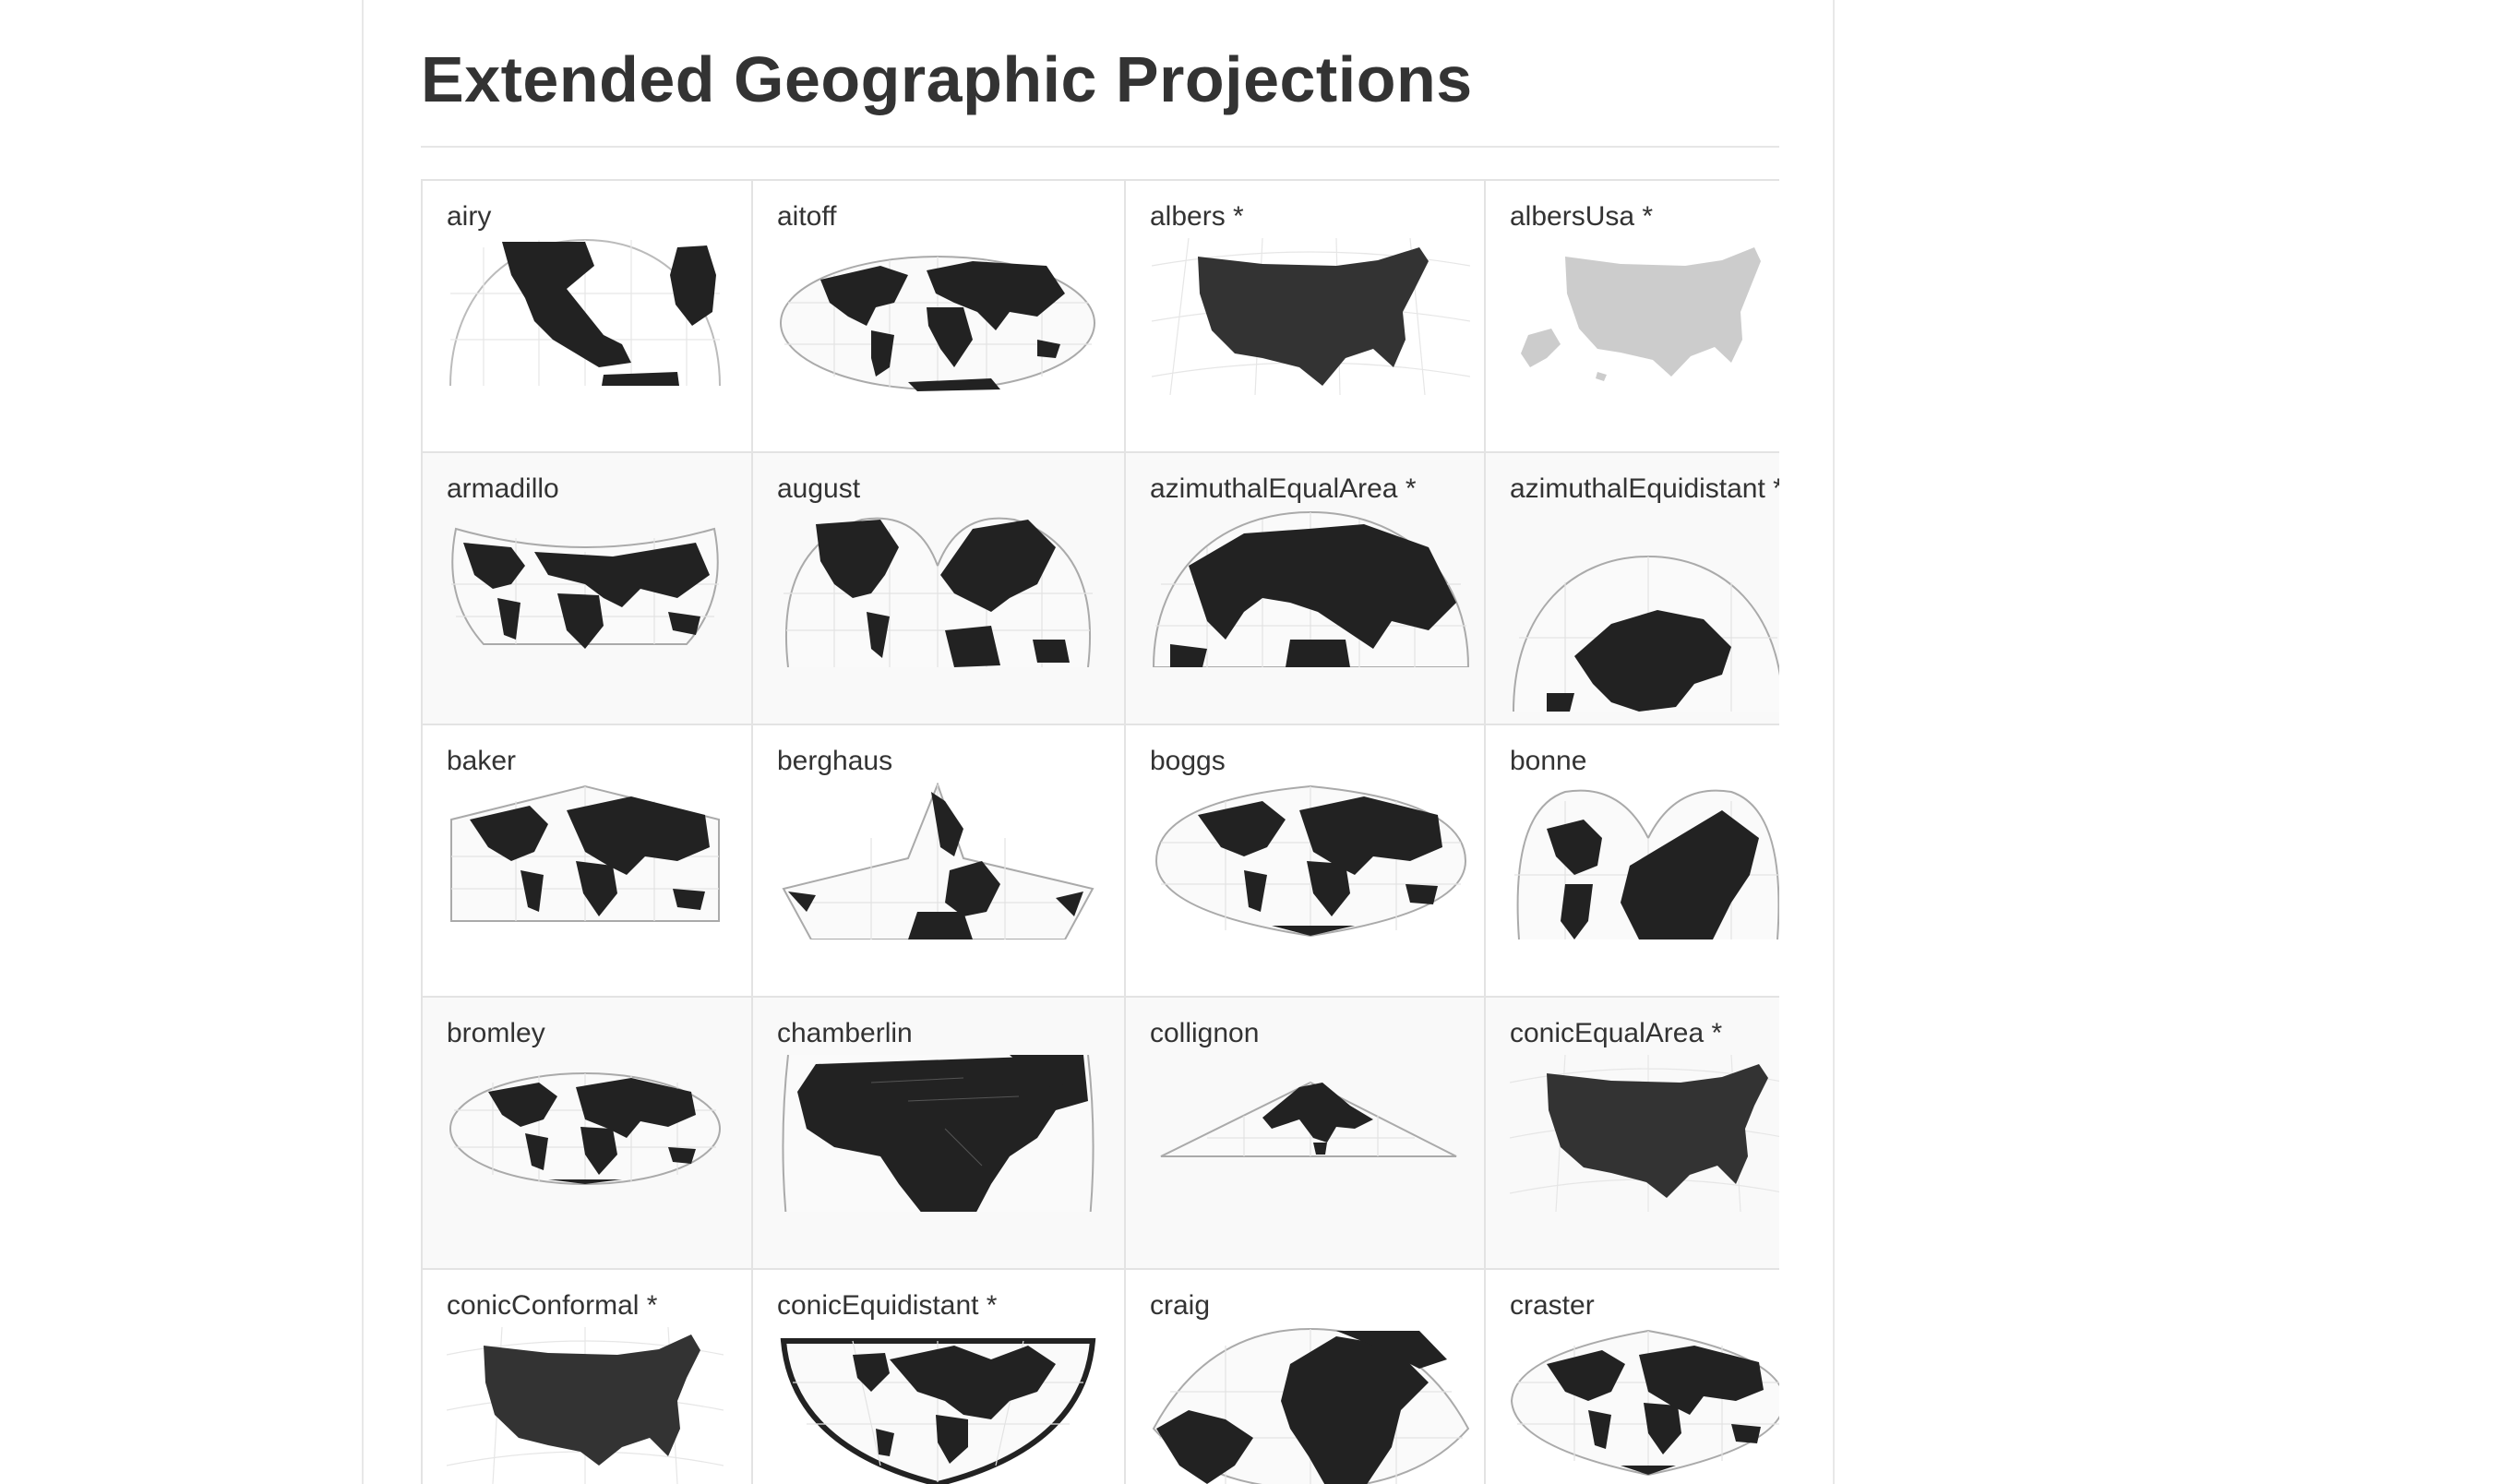  What do you see at coordinates (1188, 761) in the screenshot?
I see `projection-label: boggs` at bounding box center [1188, 761].